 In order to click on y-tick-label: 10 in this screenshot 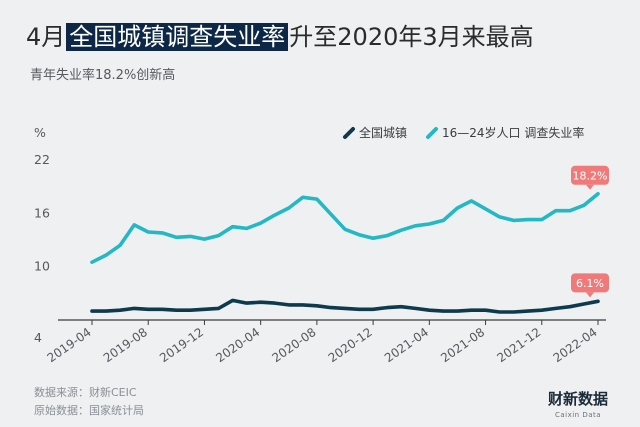, I will do `click(42, 266)`.